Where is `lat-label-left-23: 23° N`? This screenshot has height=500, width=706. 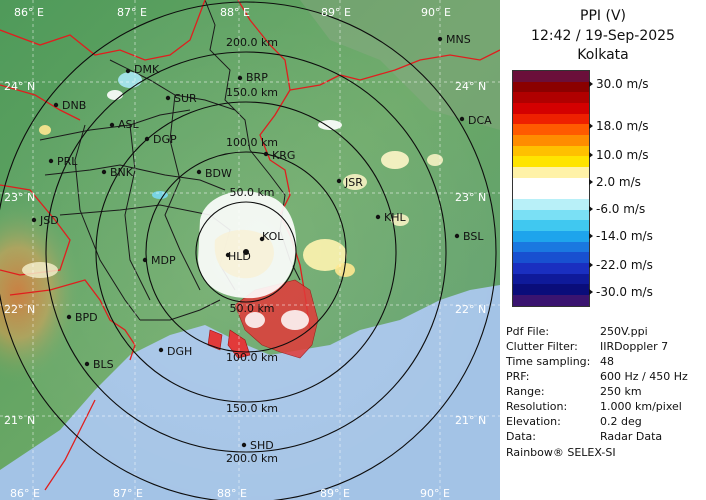
lat-label-left-23: 23° N is located at coordinates (19, 197).